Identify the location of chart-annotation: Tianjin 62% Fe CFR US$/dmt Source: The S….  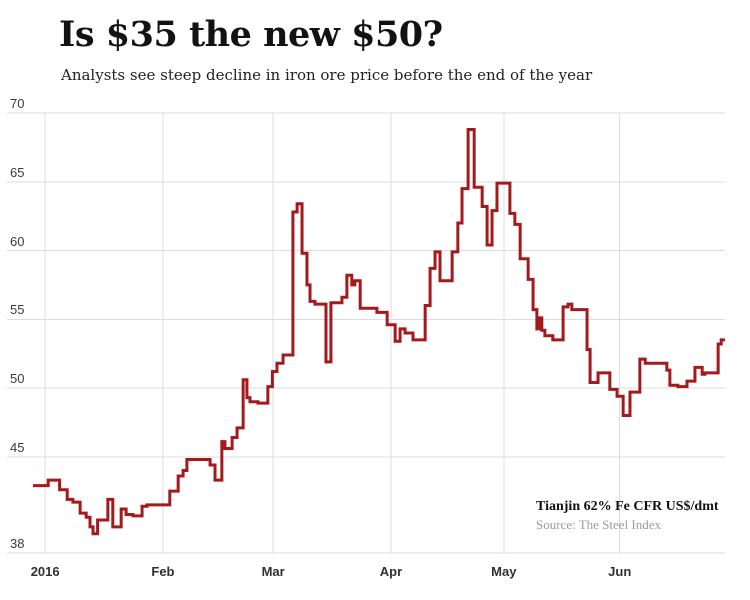
(627, 516).